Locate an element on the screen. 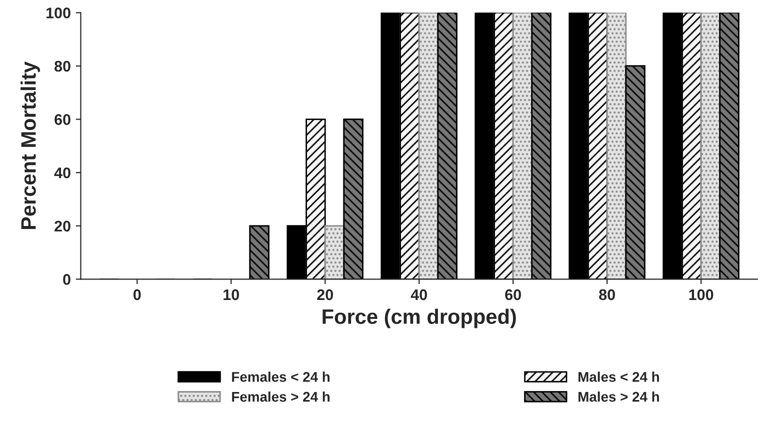 The height and width of the screenshot is (423, 769). x-axis-title: Force (cm dropped) is located at coordinates (419, 318).